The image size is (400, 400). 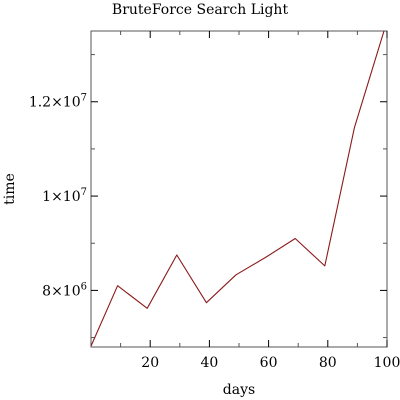 I want to click on x-tick-label: 60, so click(x=269, y=363).